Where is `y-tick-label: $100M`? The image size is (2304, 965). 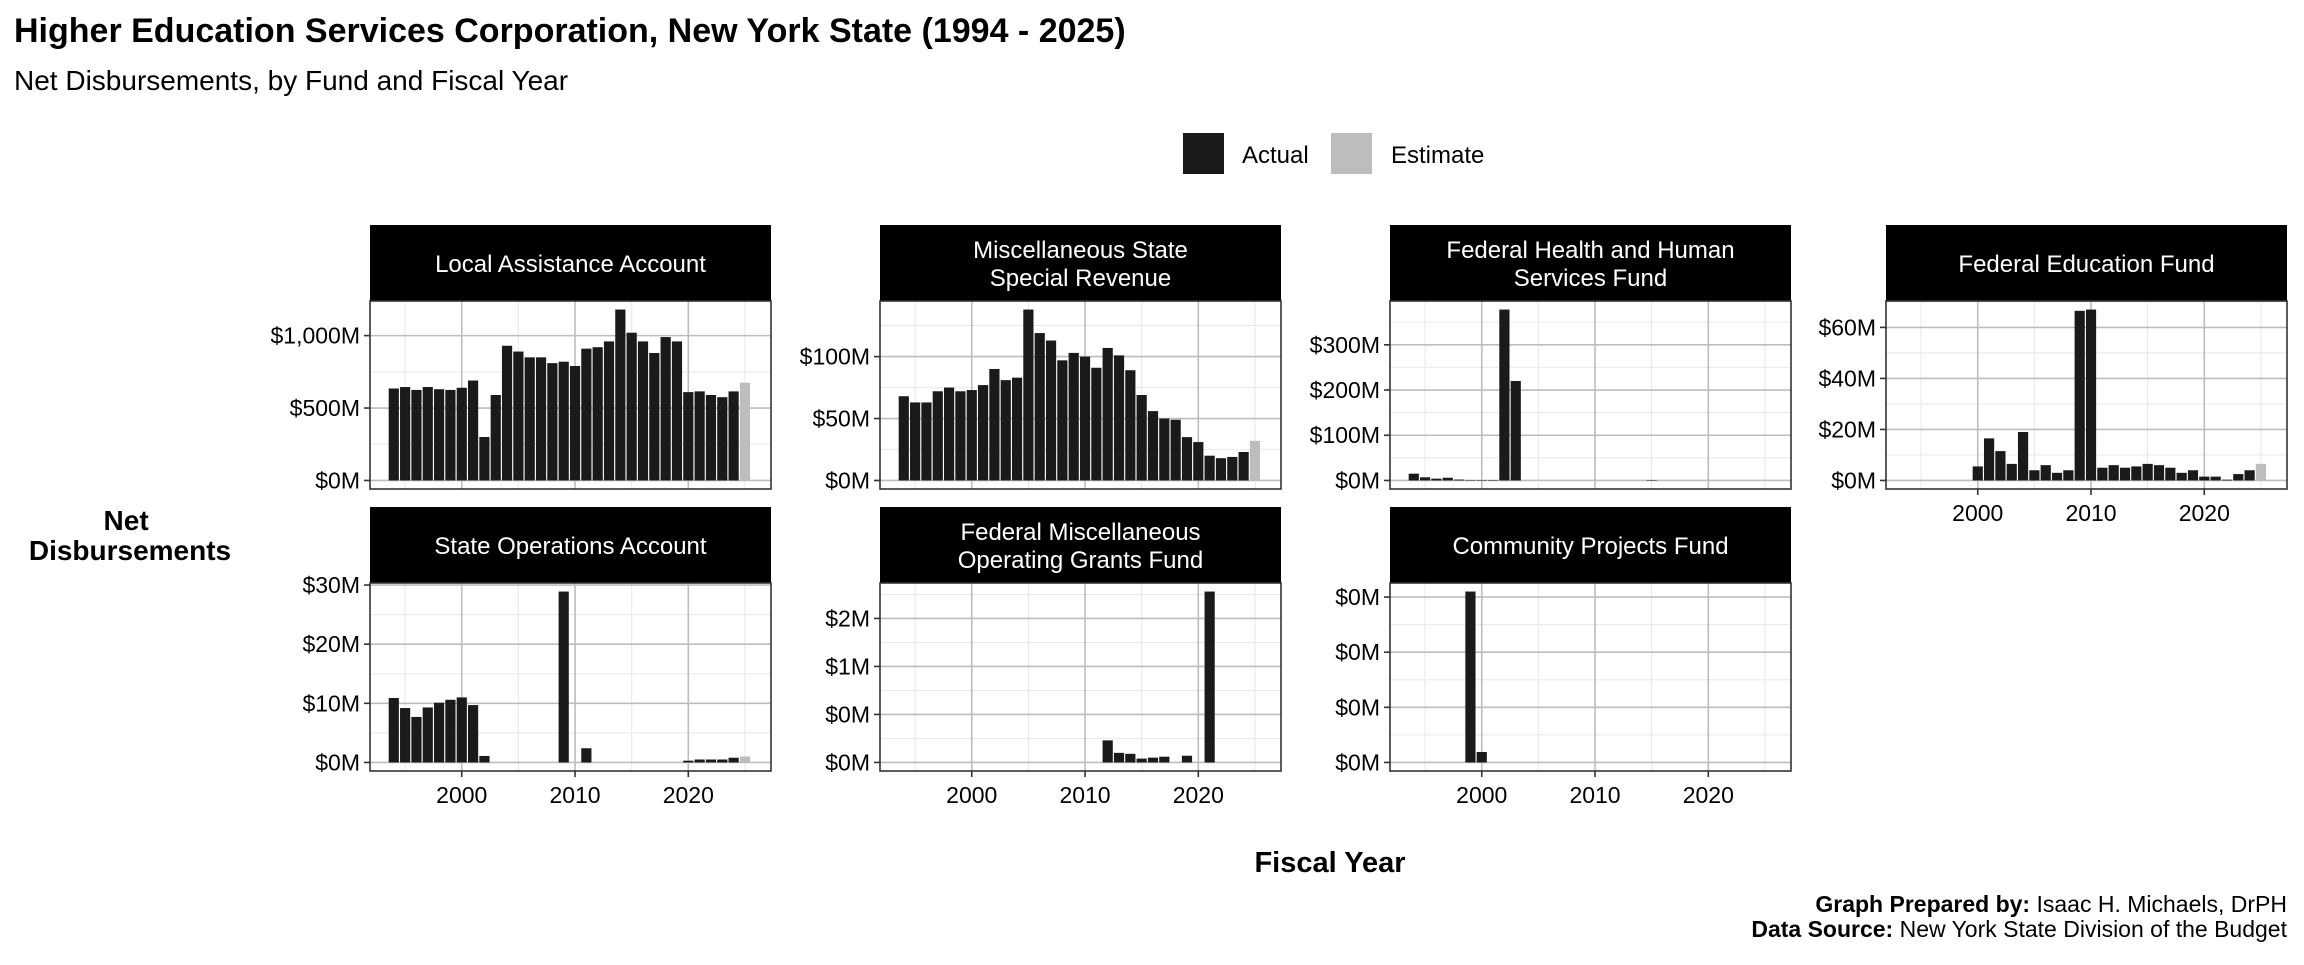 y-tick-label: $100M is located at coordinates (1345, 435).